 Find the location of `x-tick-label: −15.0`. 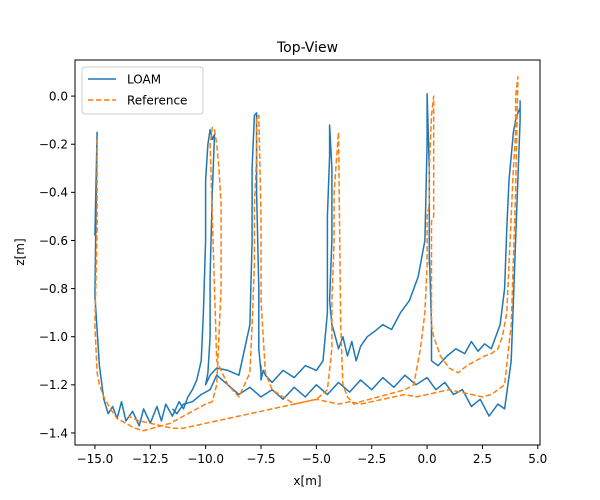

x-tick-label: −15.0 is located at coordinates (95, 459).